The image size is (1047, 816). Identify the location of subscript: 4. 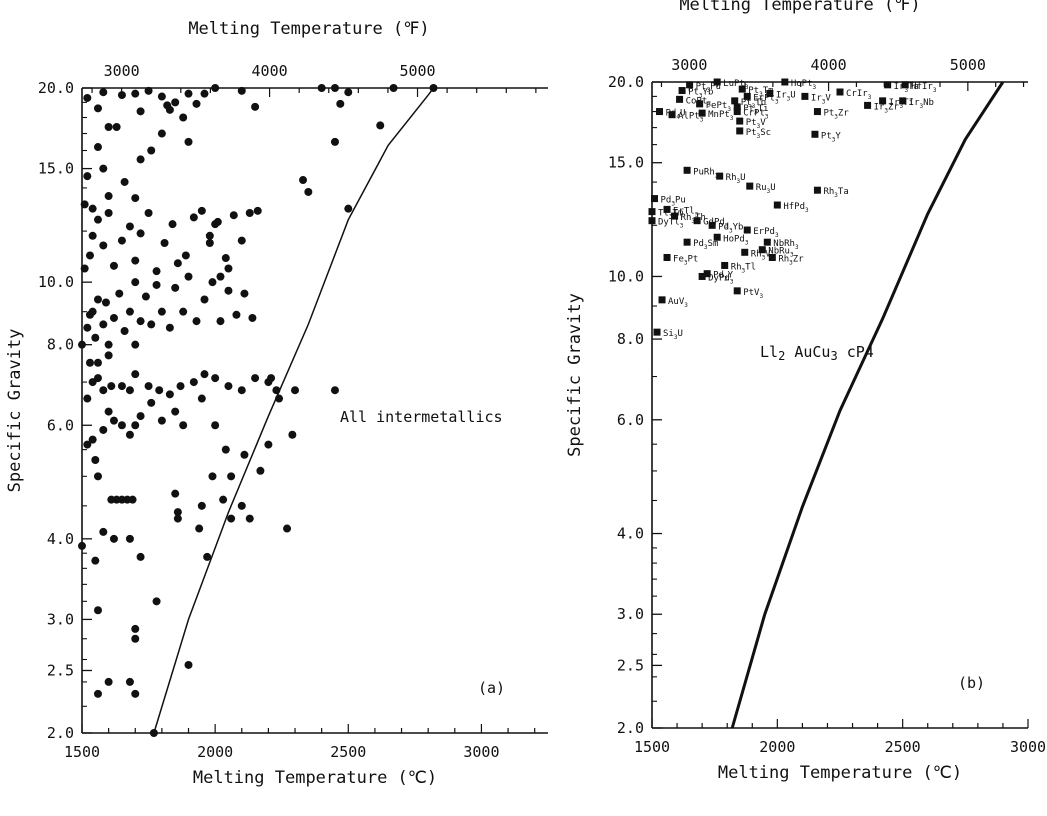
(678, 117).